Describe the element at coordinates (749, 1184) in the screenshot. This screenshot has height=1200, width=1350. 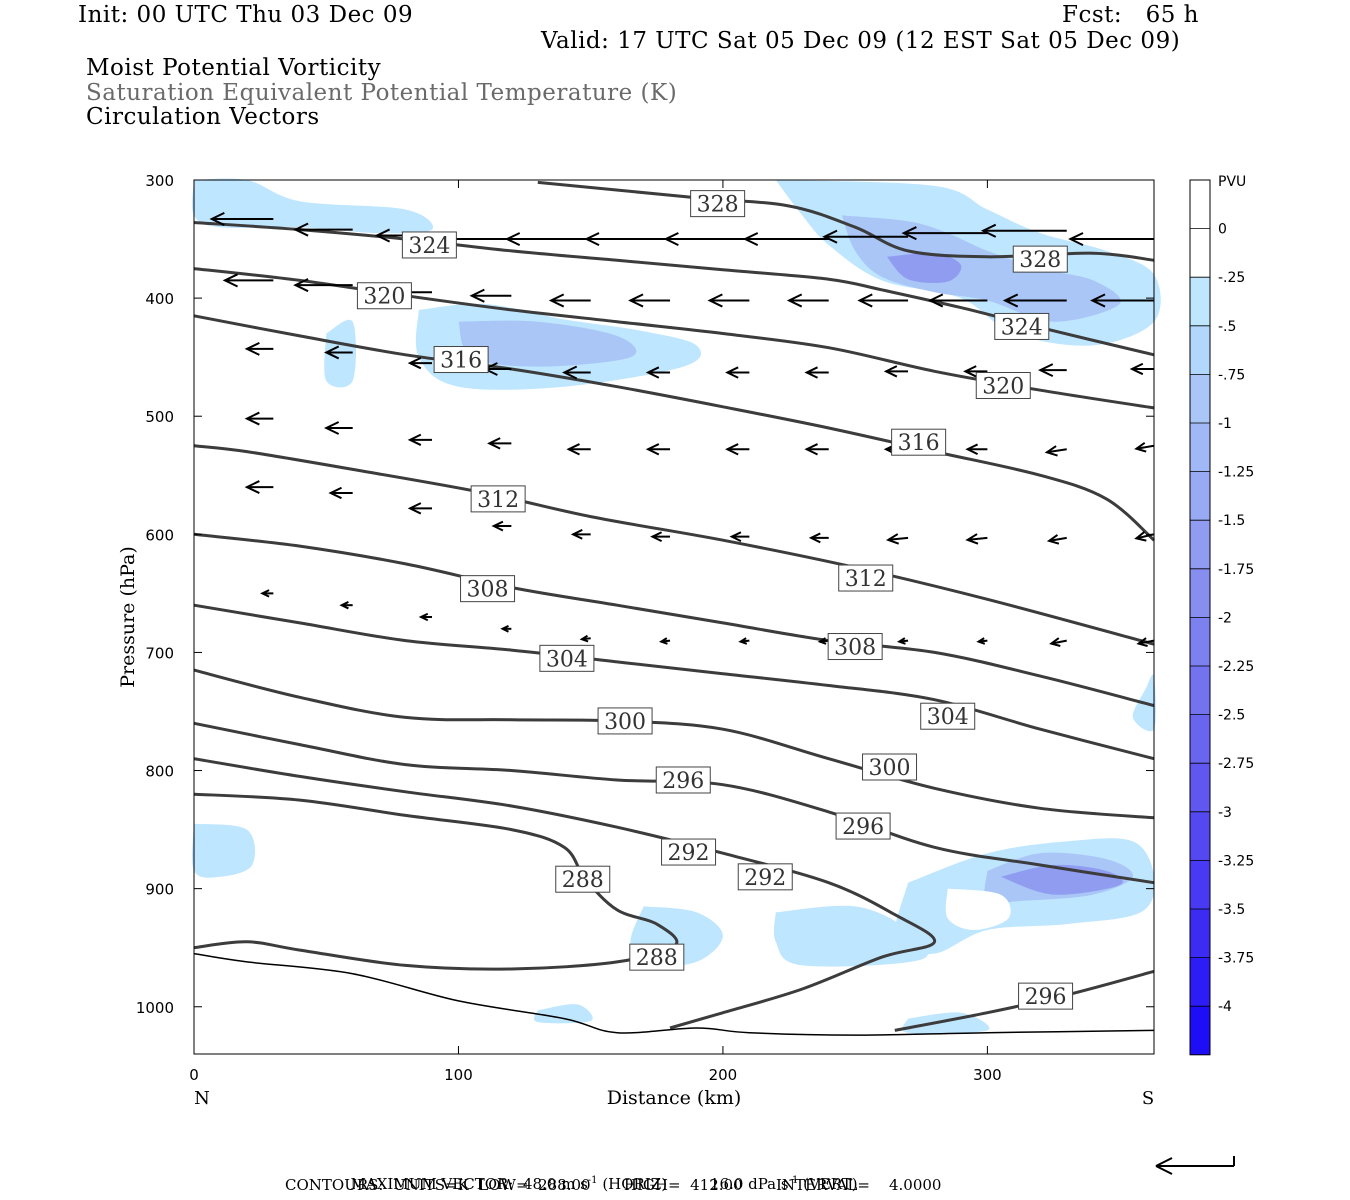
I see `vert-value: 16.0 dPa s` at that location.